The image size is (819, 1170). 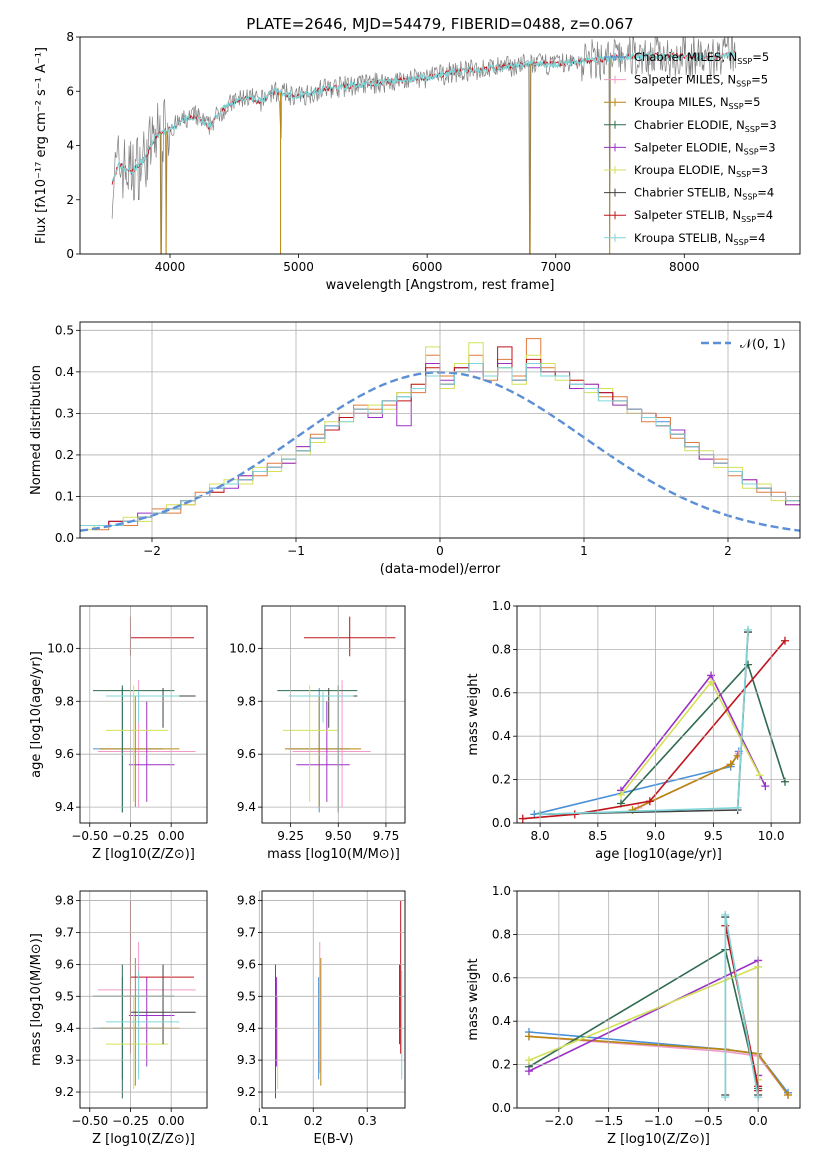 I want to click on mass-weight-vs-age-plot-area, so click(x=653, y=724).